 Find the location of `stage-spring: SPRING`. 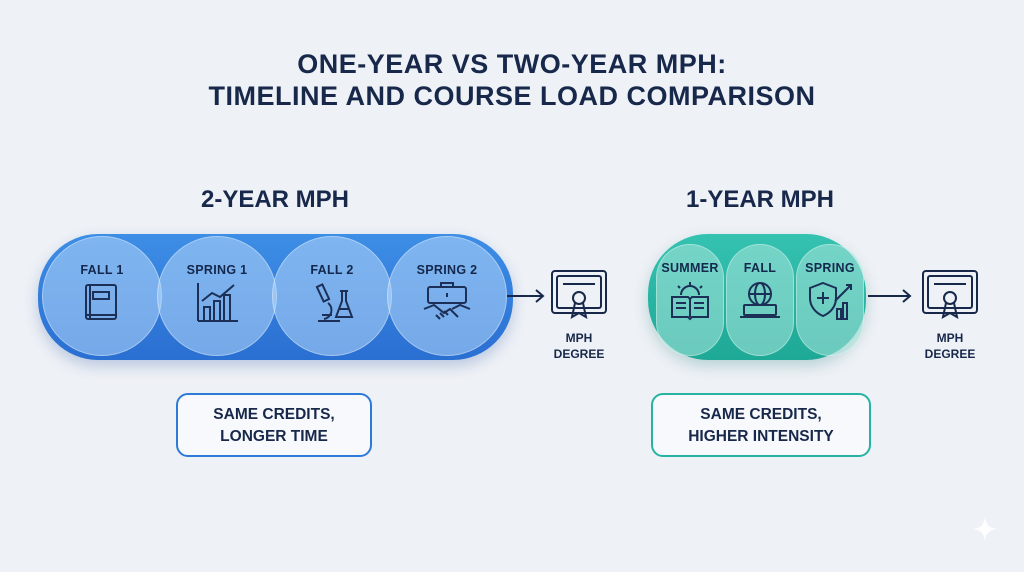

stage-spring: SPRING is located at coordinates (830, 300).